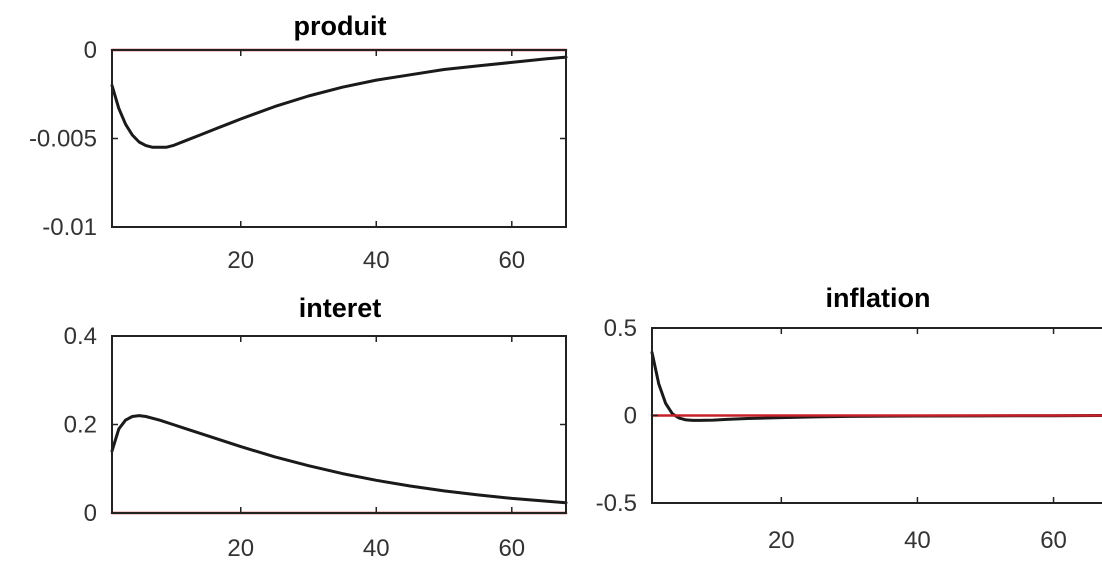 The height and width of the screenshot is (564, 1102). What do you see at coordinates (63, 139) in the screenshot?
I see `y-tick-label: -0.005` at bounding box center [63, 139].